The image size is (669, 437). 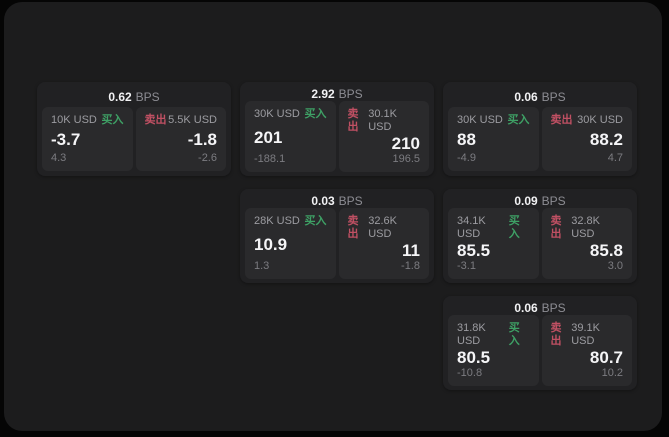 What do you see at coordinates (74, 120) in the screenshot?
I see `buy-amount-label: 10K USD` at bounding box center [74, 120].